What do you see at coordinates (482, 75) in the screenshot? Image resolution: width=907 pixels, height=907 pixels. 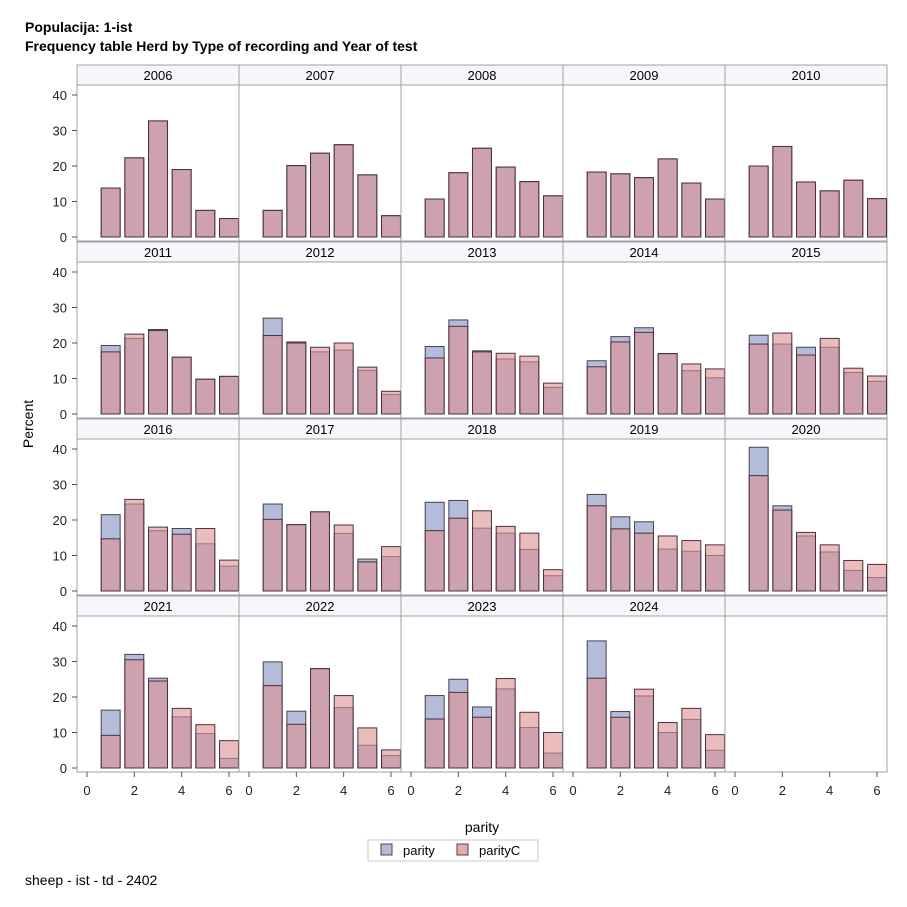 I see `panel-label: 2008` at bounding box center [482, 75].